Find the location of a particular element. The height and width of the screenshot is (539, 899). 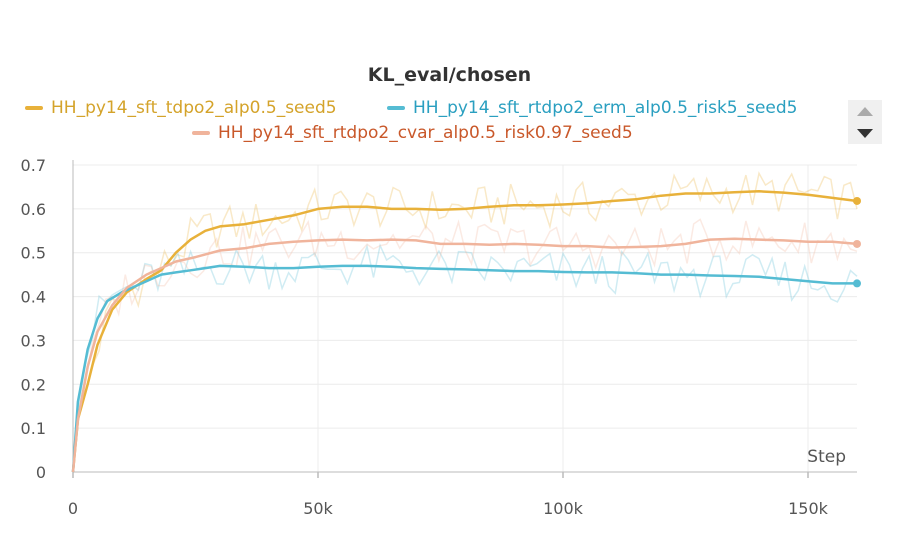

y-tick-label: 0.6 is located at coordinates (33, 209).